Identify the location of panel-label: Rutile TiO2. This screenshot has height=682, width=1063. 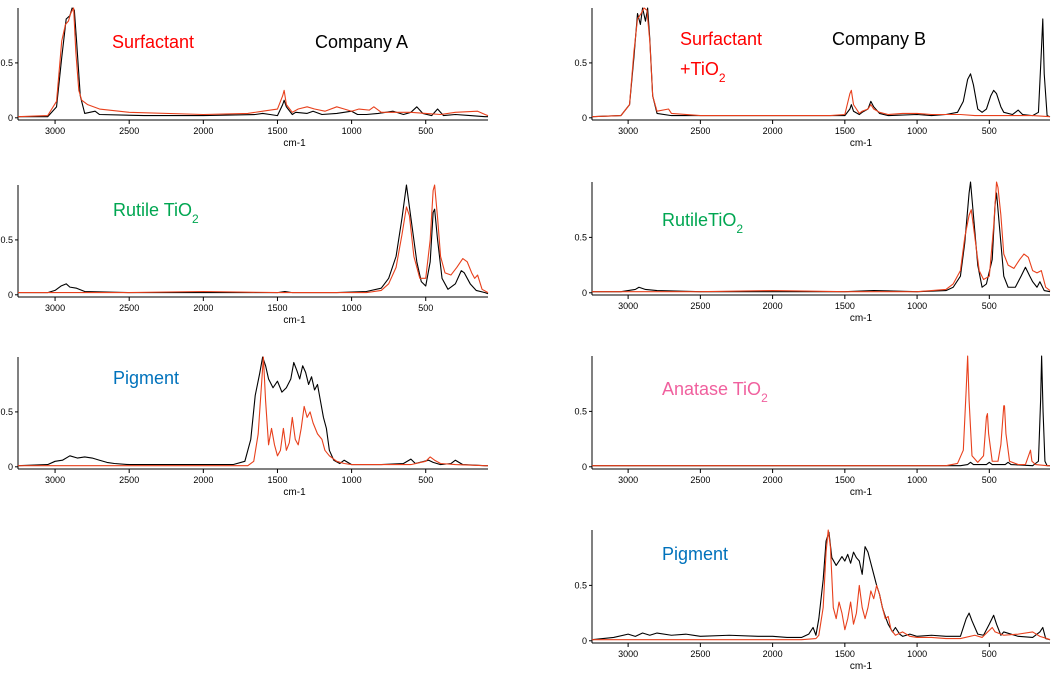
(156, 213).